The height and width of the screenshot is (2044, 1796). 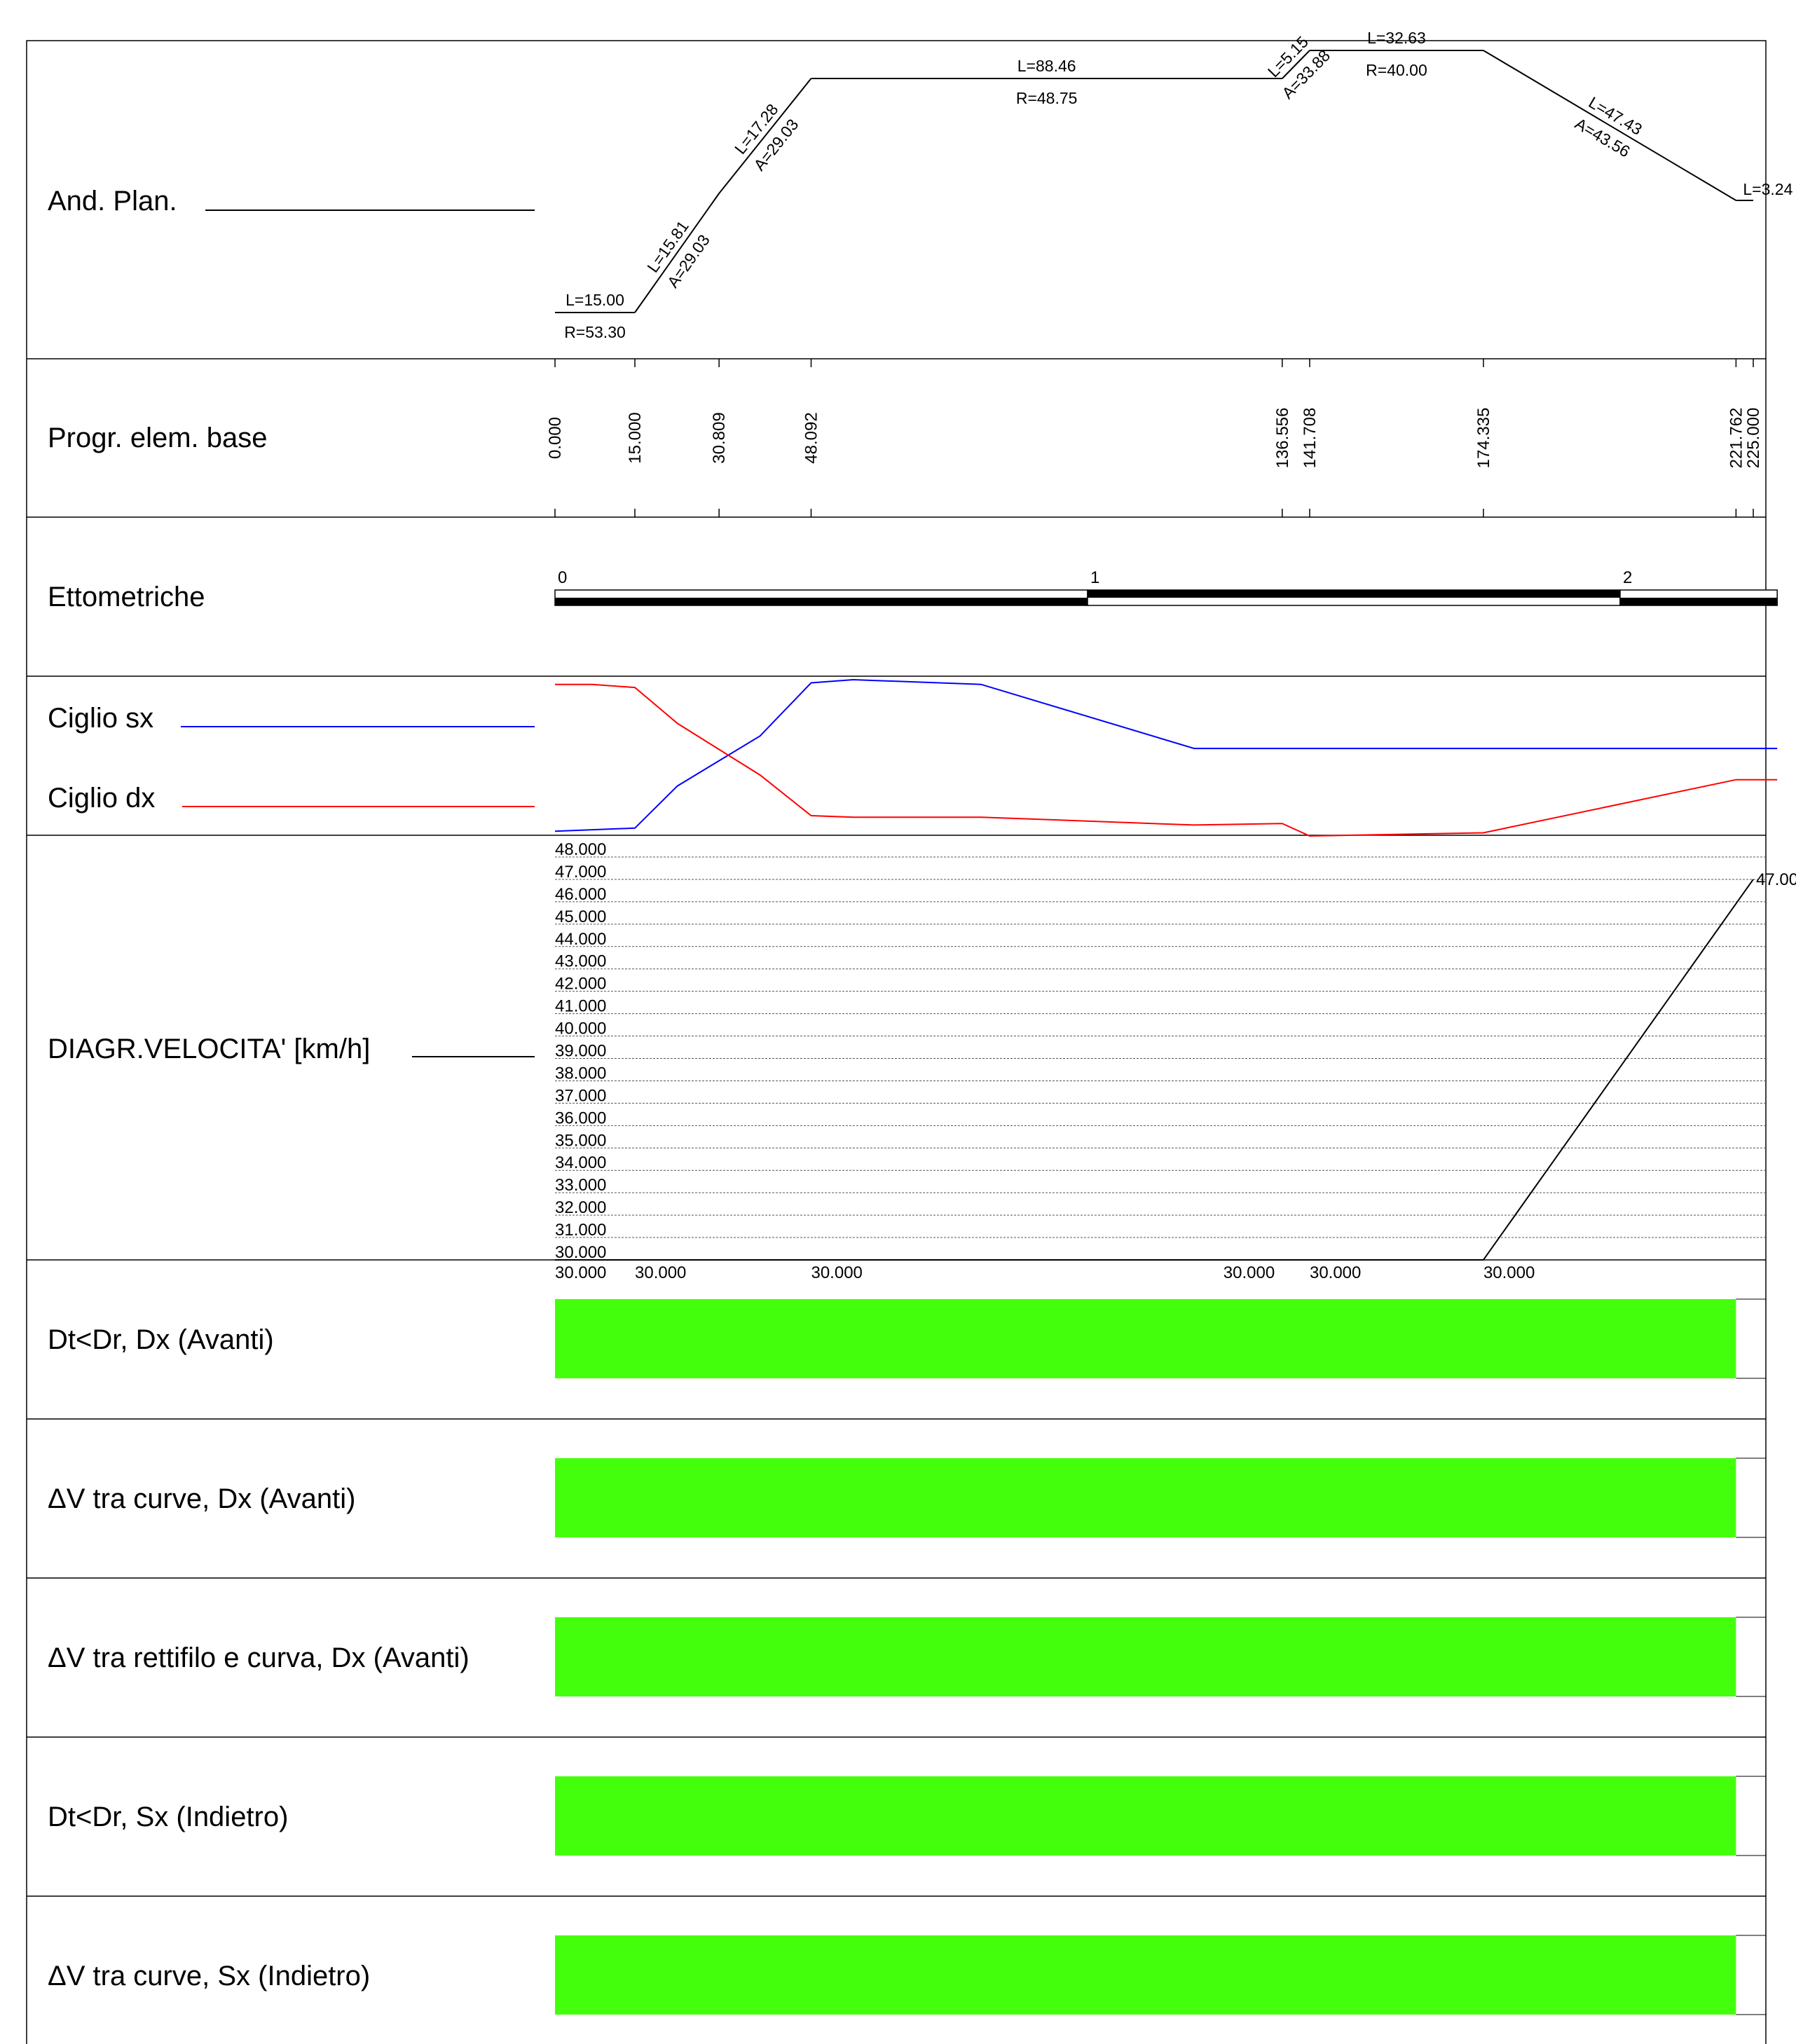 What do you see at coordinates (580, 872) in the screenshot?
I see `speed-ytick-label: 47.000` at bounding box center [580, 872].